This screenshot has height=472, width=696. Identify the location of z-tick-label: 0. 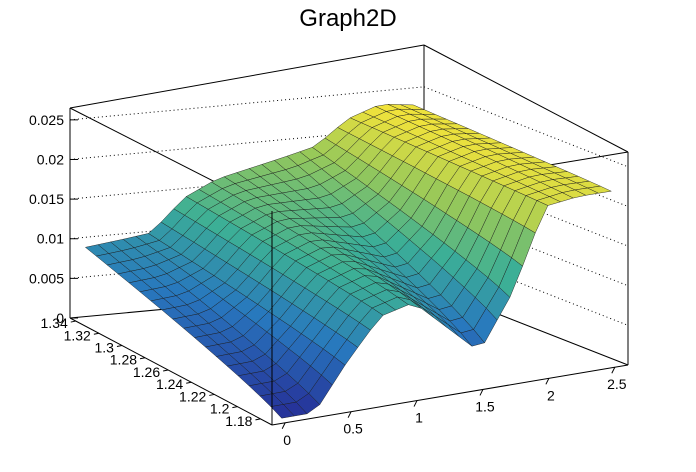
(60, 318).